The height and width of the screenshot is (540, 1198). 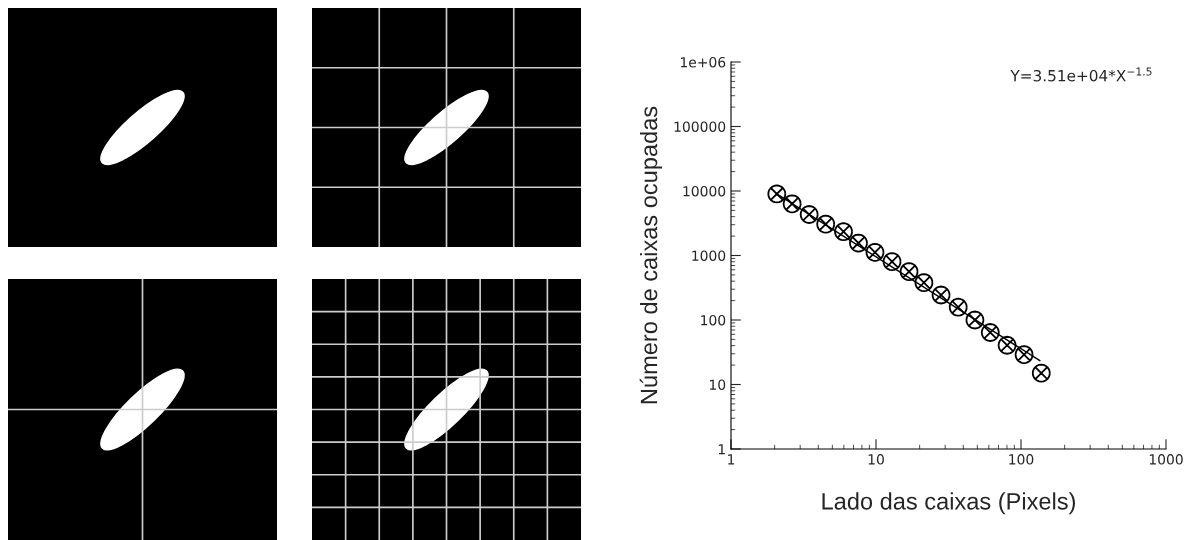 What do you see at coordinates (876, 459) in the screenshot?
I see `x-tick-label: 10` at bounding box center [876, 459].